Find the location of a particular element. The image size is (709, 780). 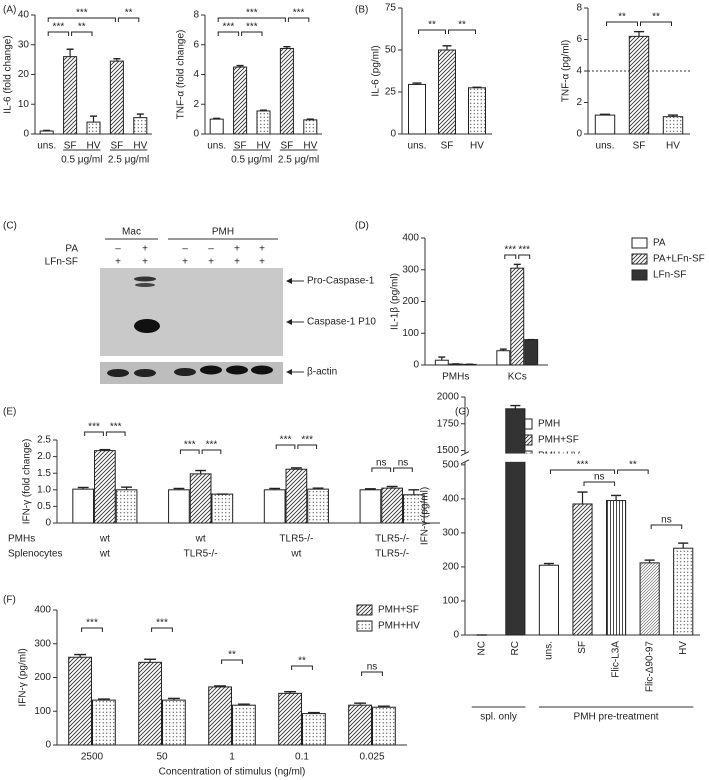

axis-break-mark is located at coordinates (465, 453).